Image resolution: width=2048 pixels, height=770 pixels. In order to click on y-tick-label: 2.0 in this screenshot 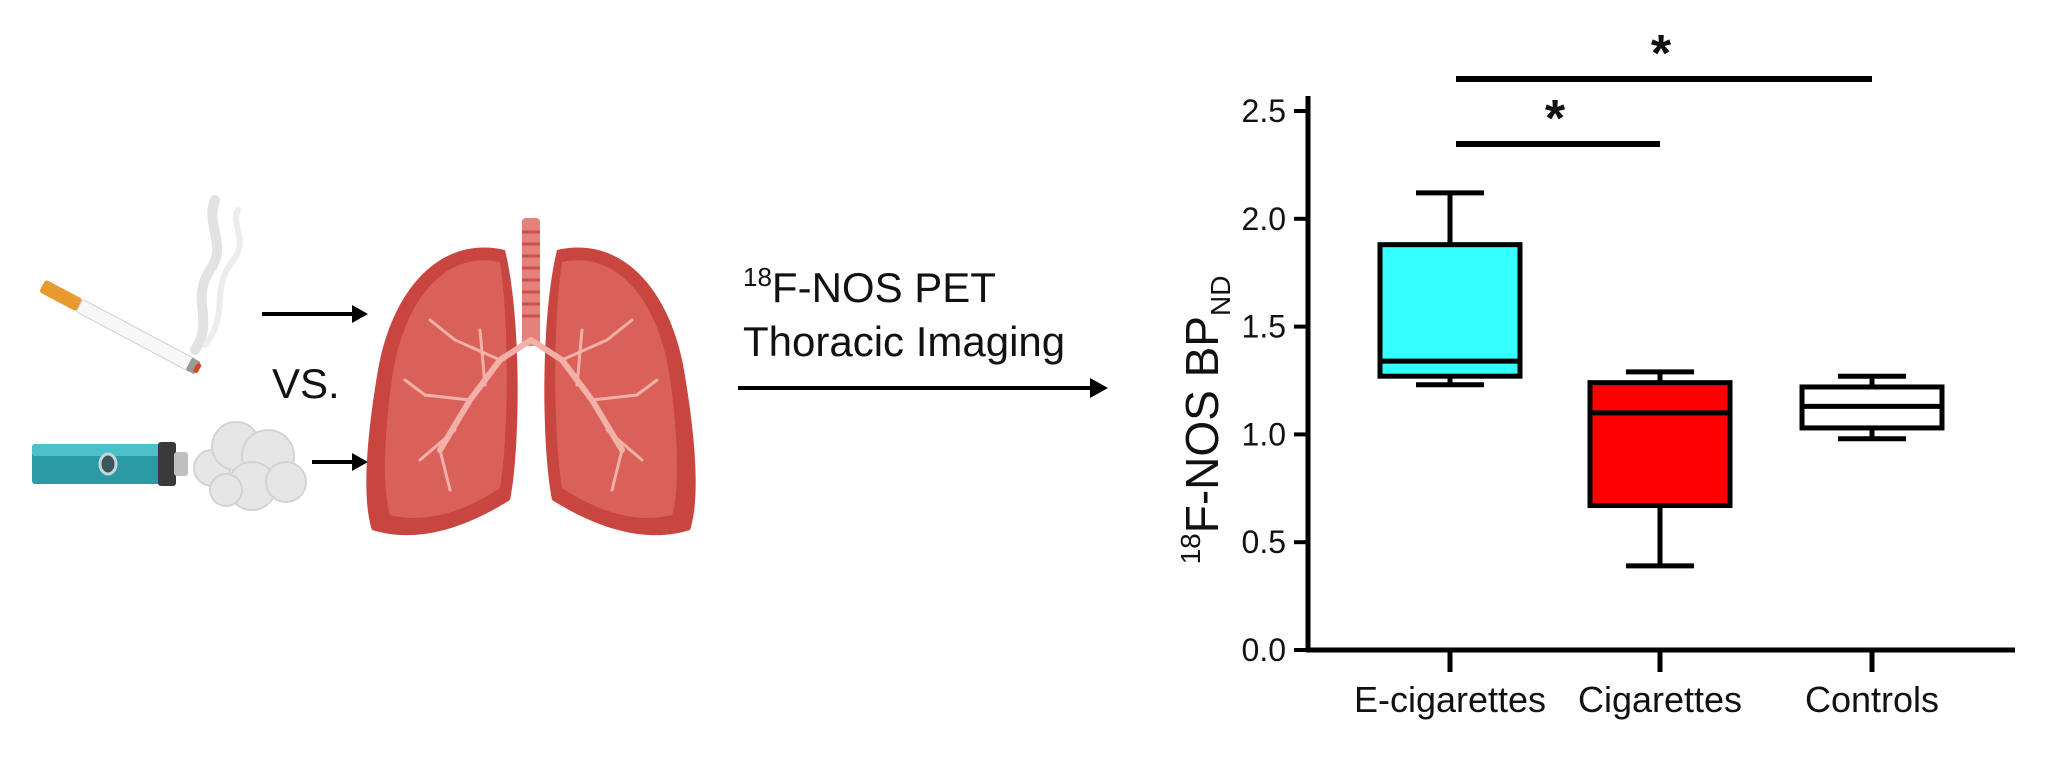, I will do `click(1264, 219)`.